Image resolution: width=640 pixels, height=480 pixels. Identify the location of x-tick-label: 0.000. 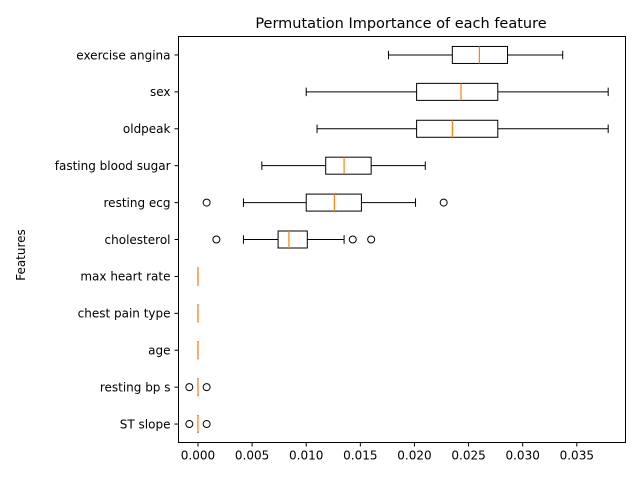
(198, 456).